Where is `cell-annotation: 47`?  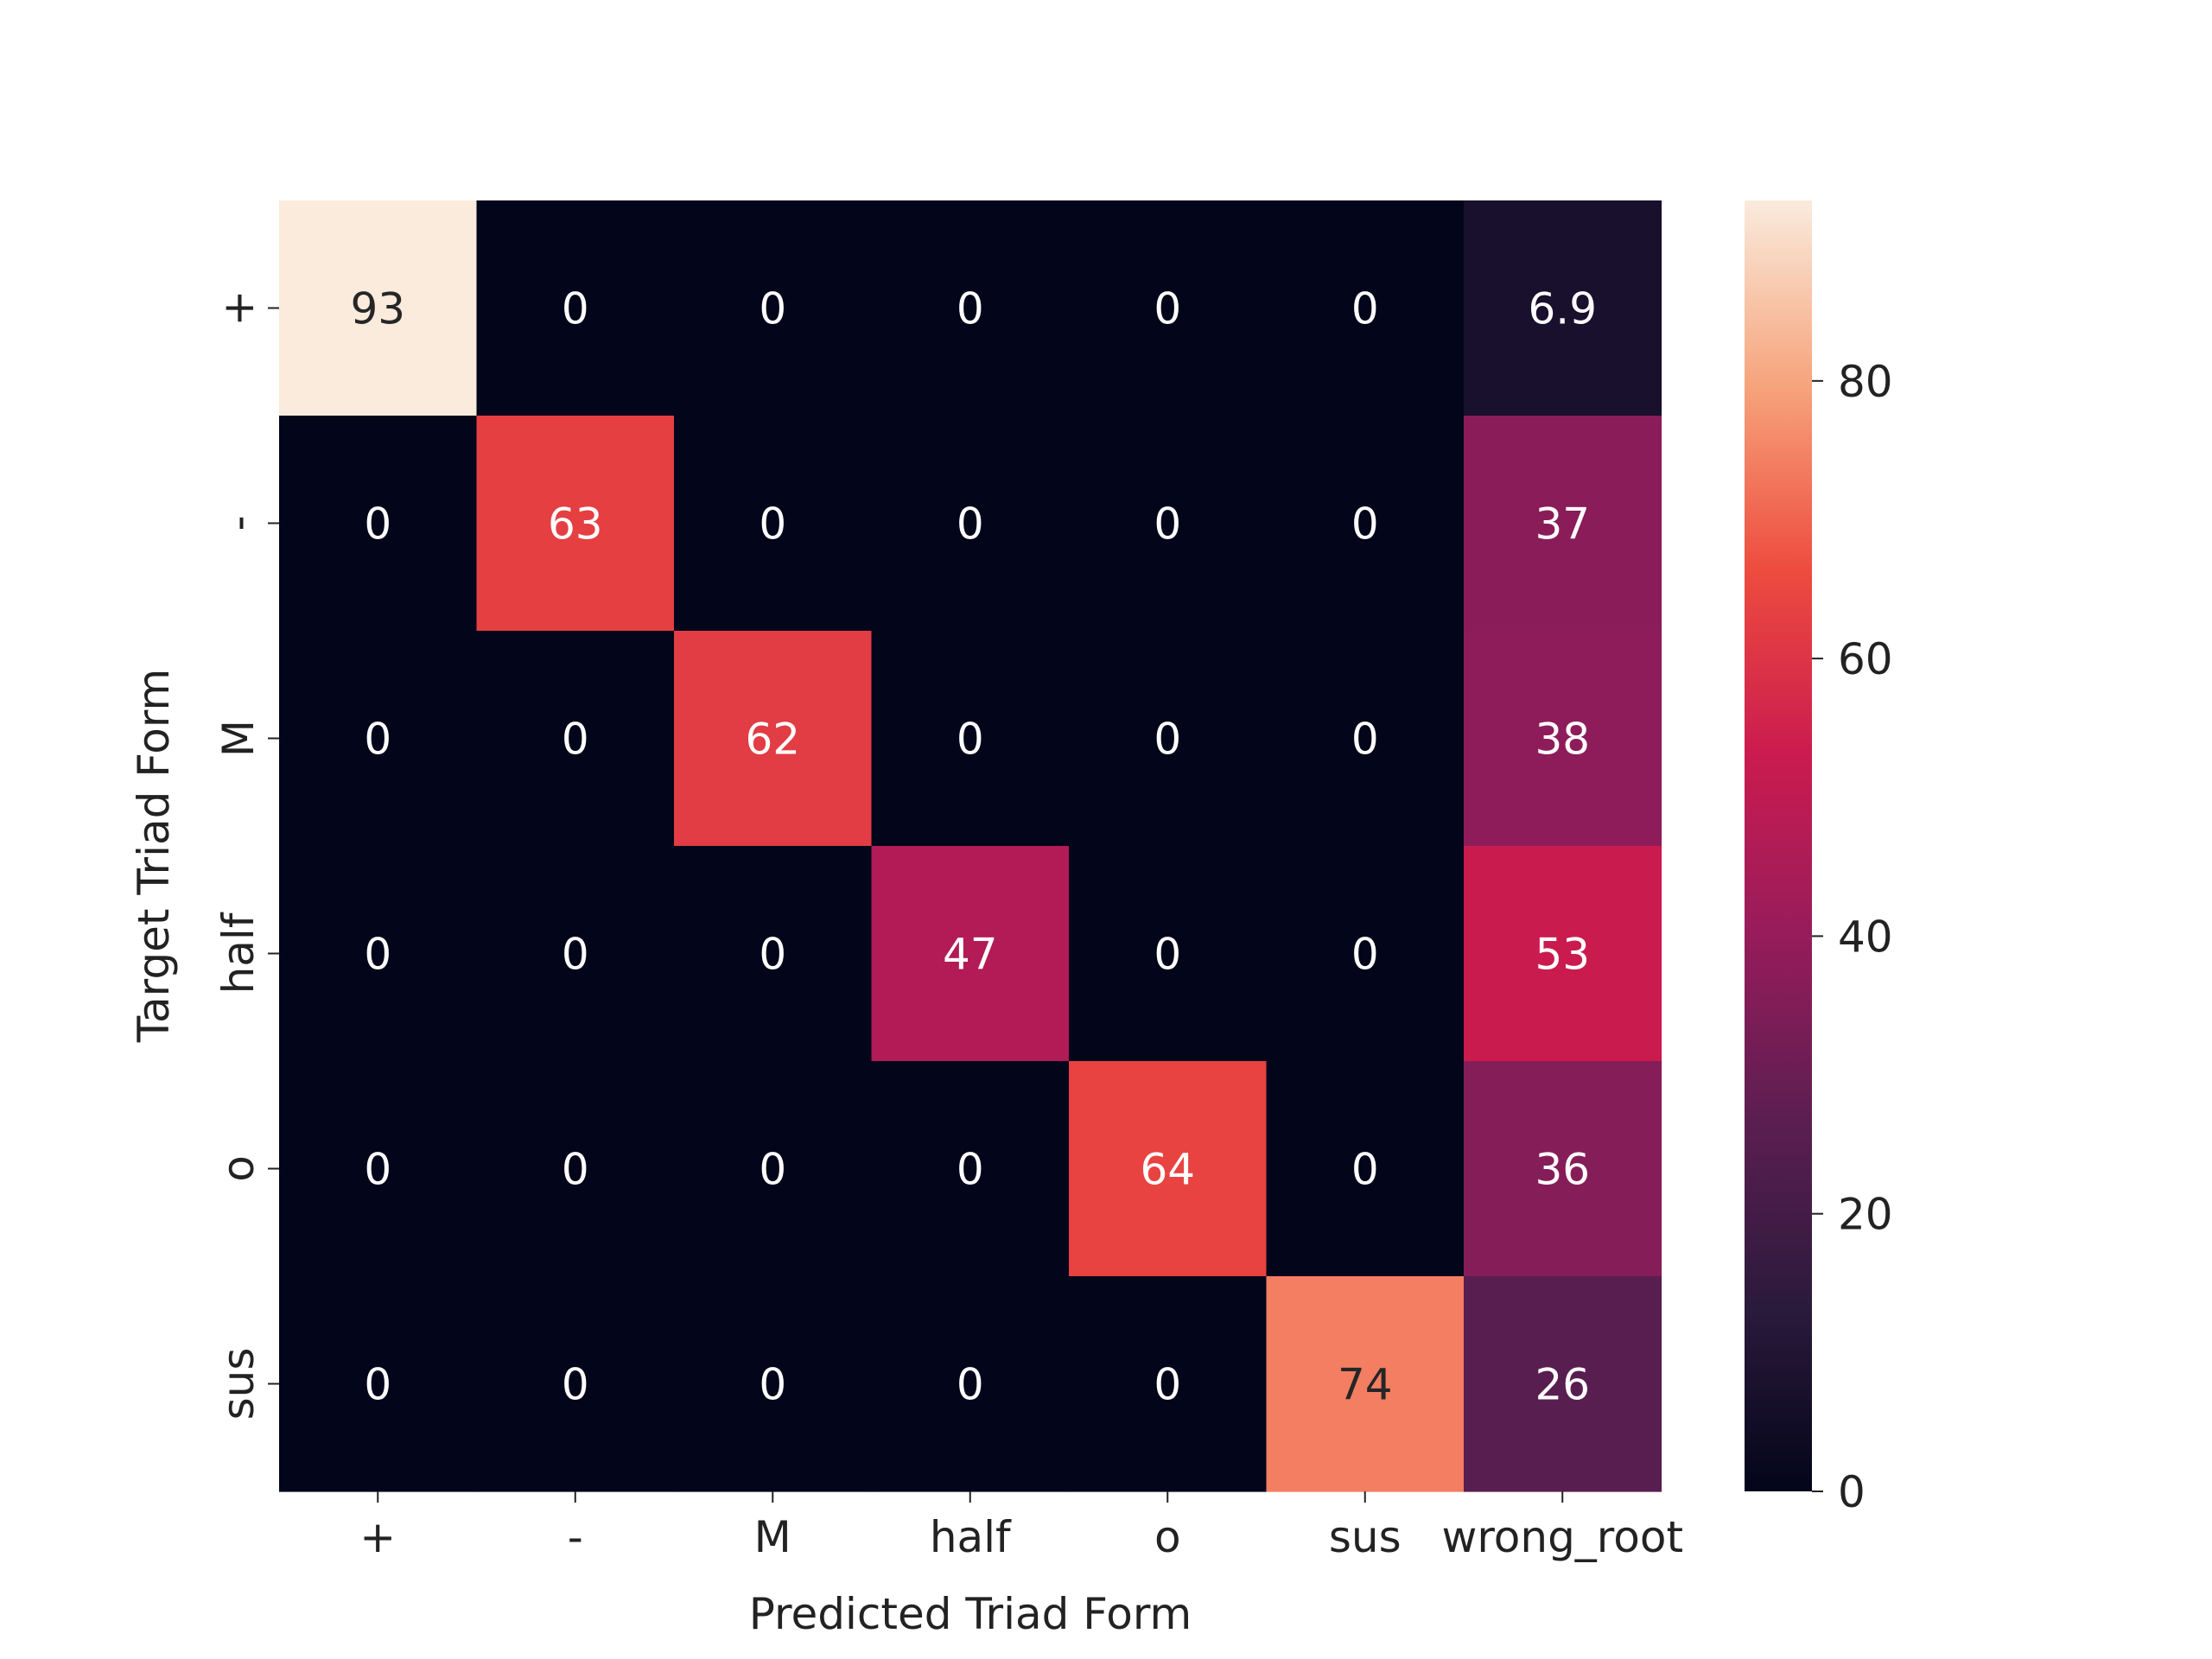 cell-annotation: 47 is located at coordinates (970, 955).